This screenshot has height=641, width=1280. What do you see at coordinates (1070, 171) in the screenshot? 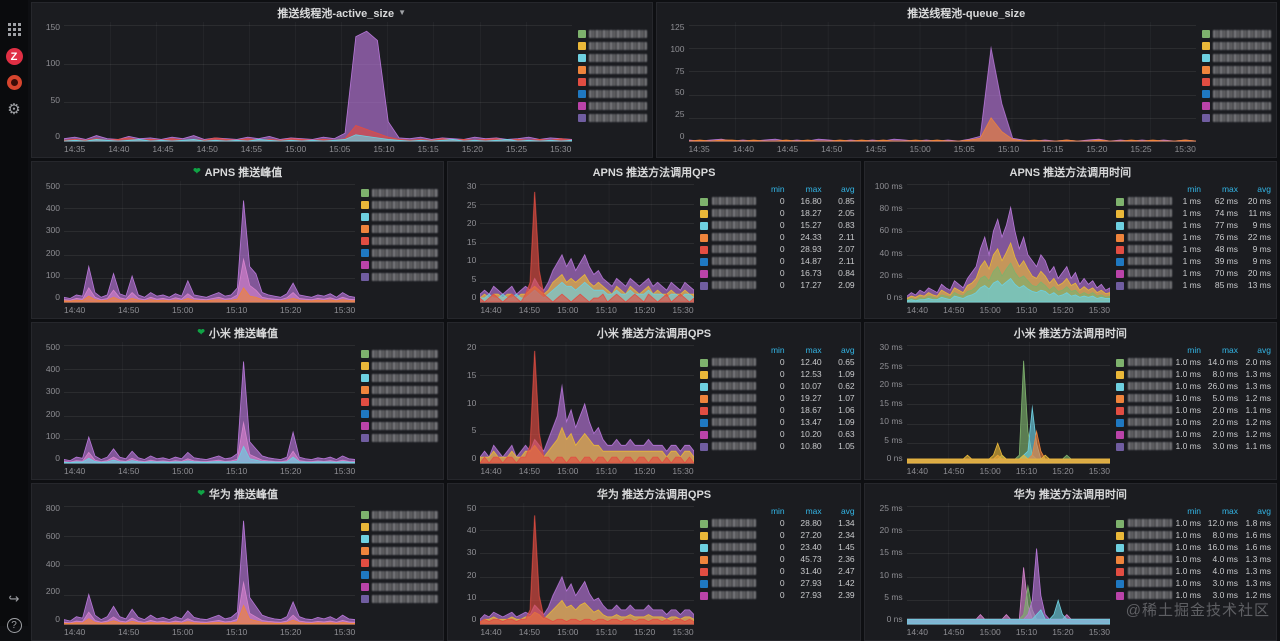
I see `panel-header: ❤ APNS 推送方法调用时间 ▼` at bounding box center [1070, 171].